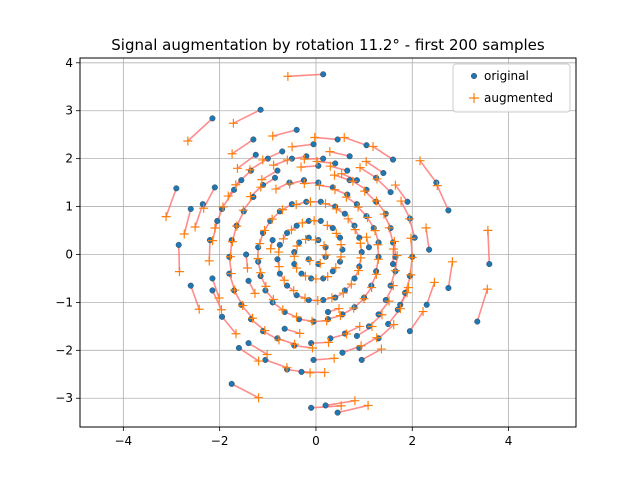 The width and height of the screenshot is (640, 480). I want to click on y-tick-label: 0, so click(69, 254).